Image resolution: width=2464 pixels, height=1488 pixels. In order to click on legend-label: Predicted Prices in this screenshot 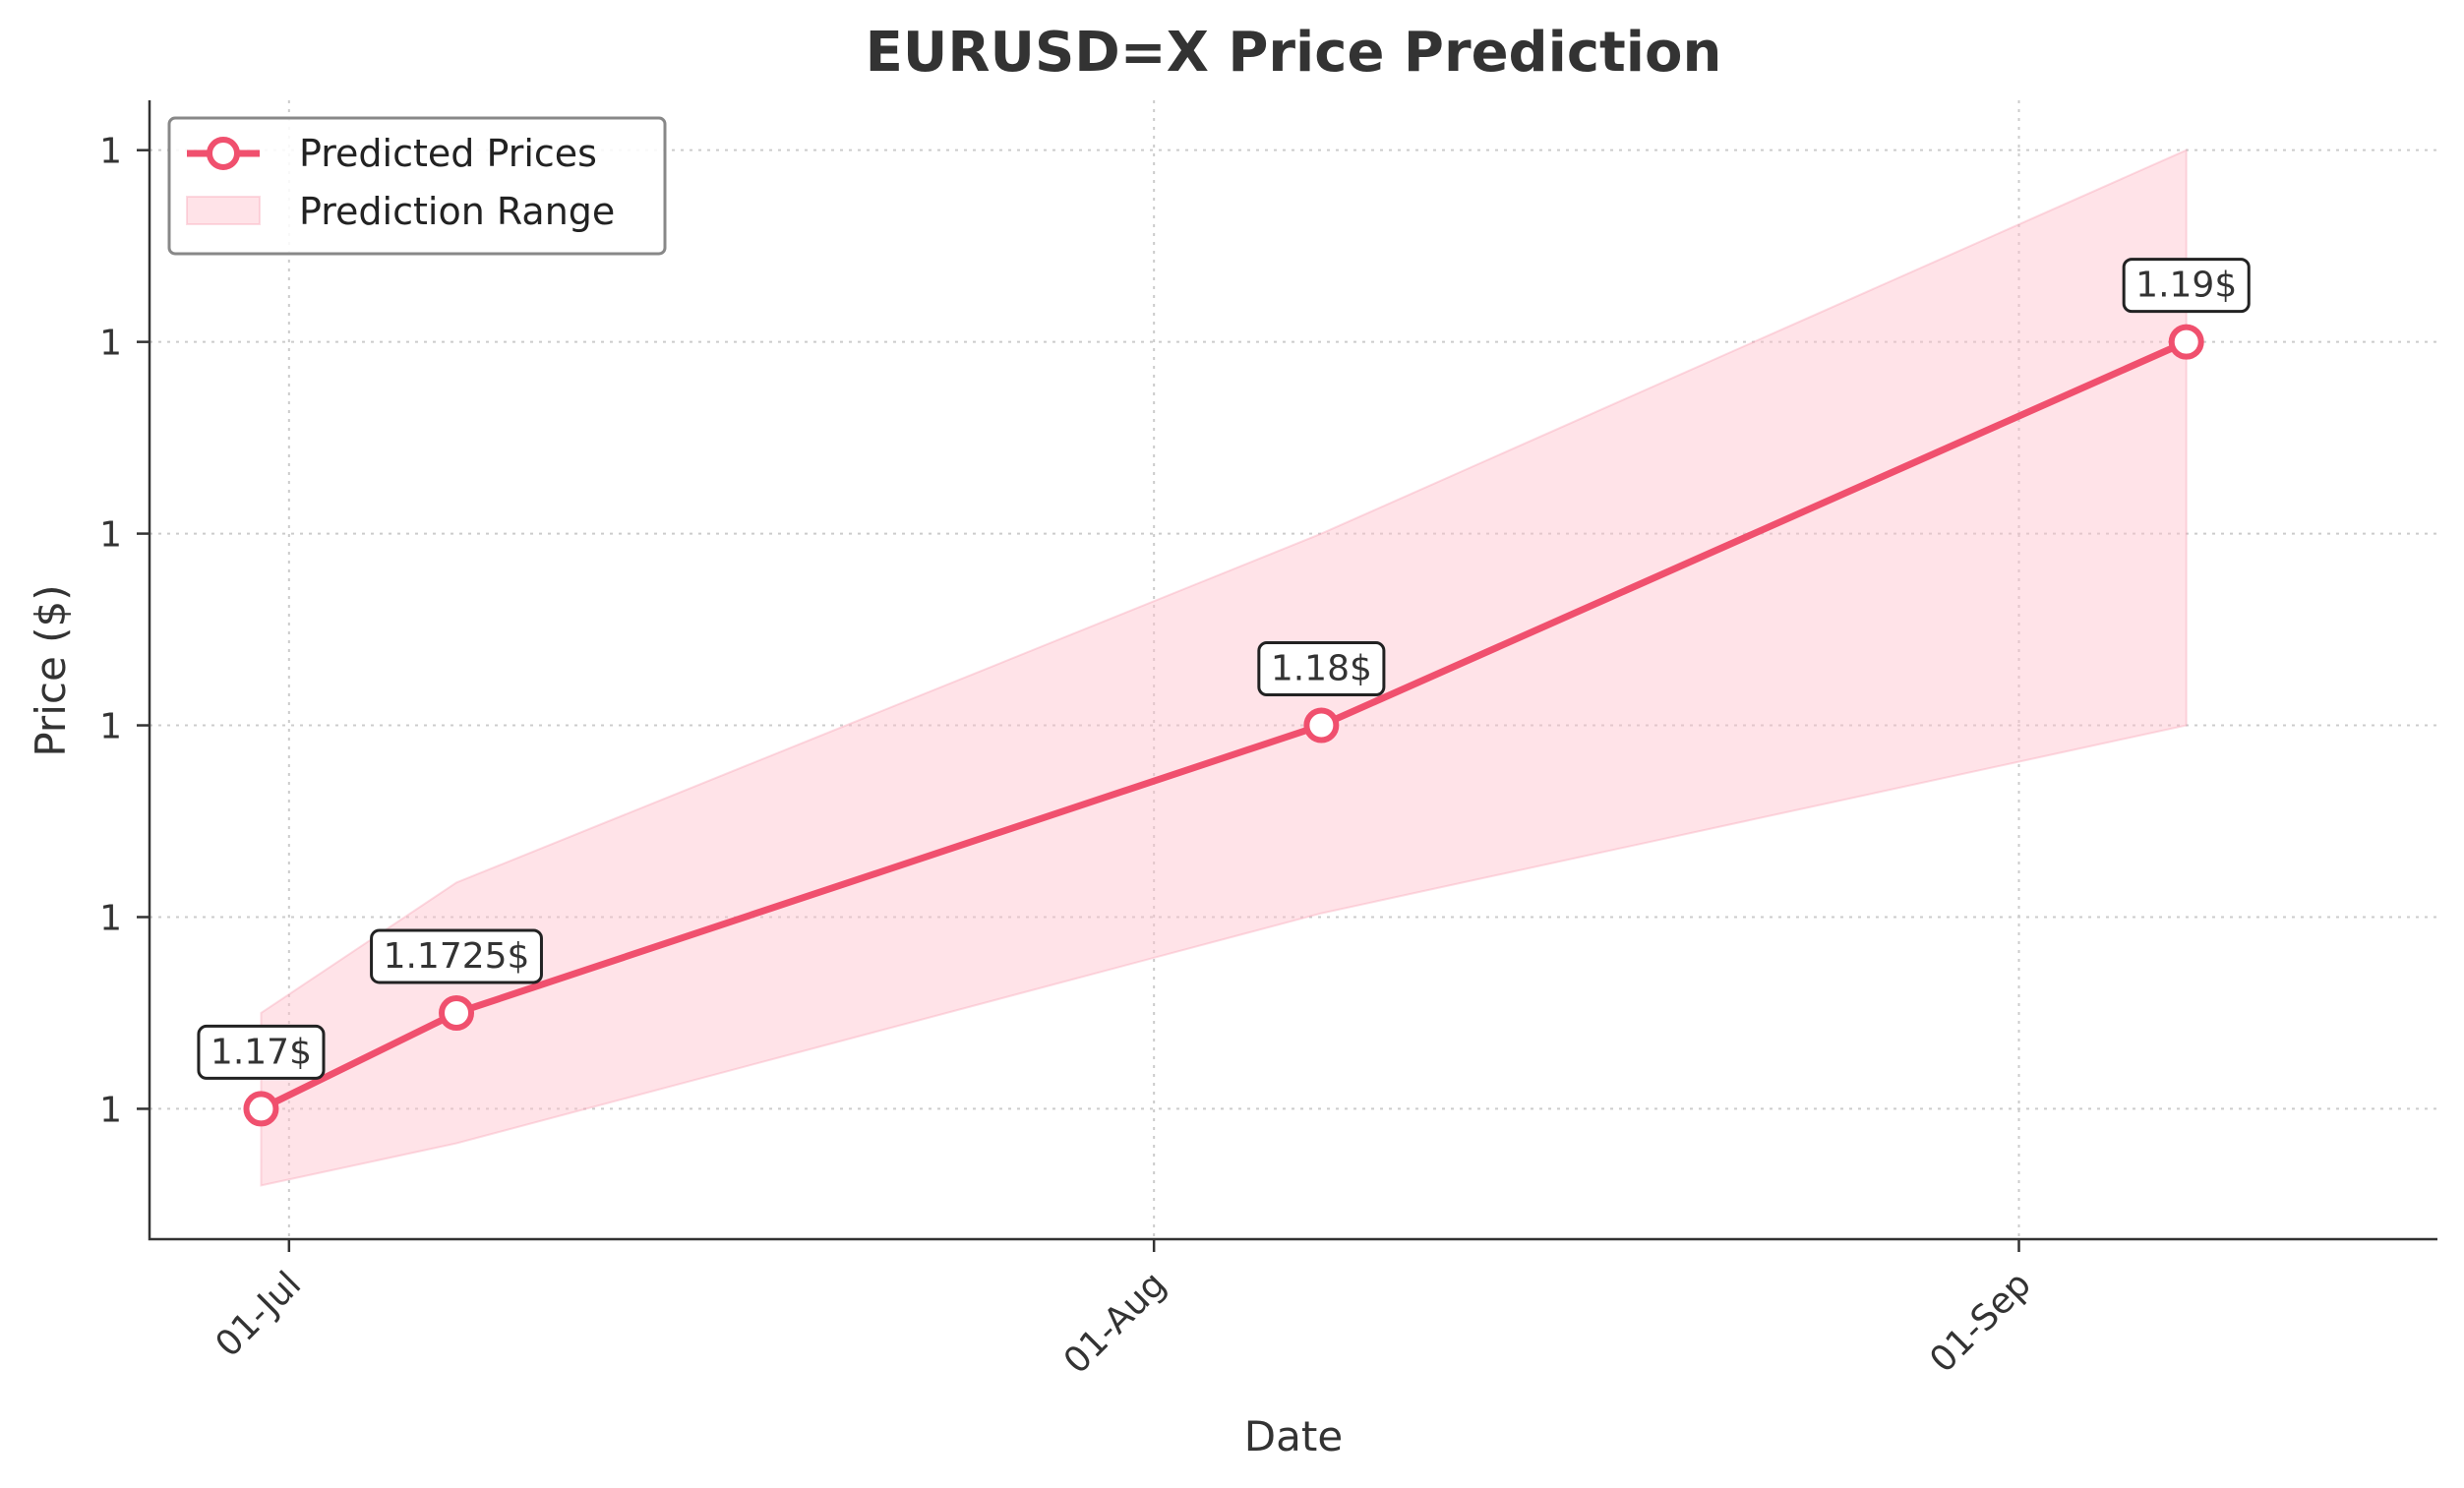, I will do `click(448, 153)`.